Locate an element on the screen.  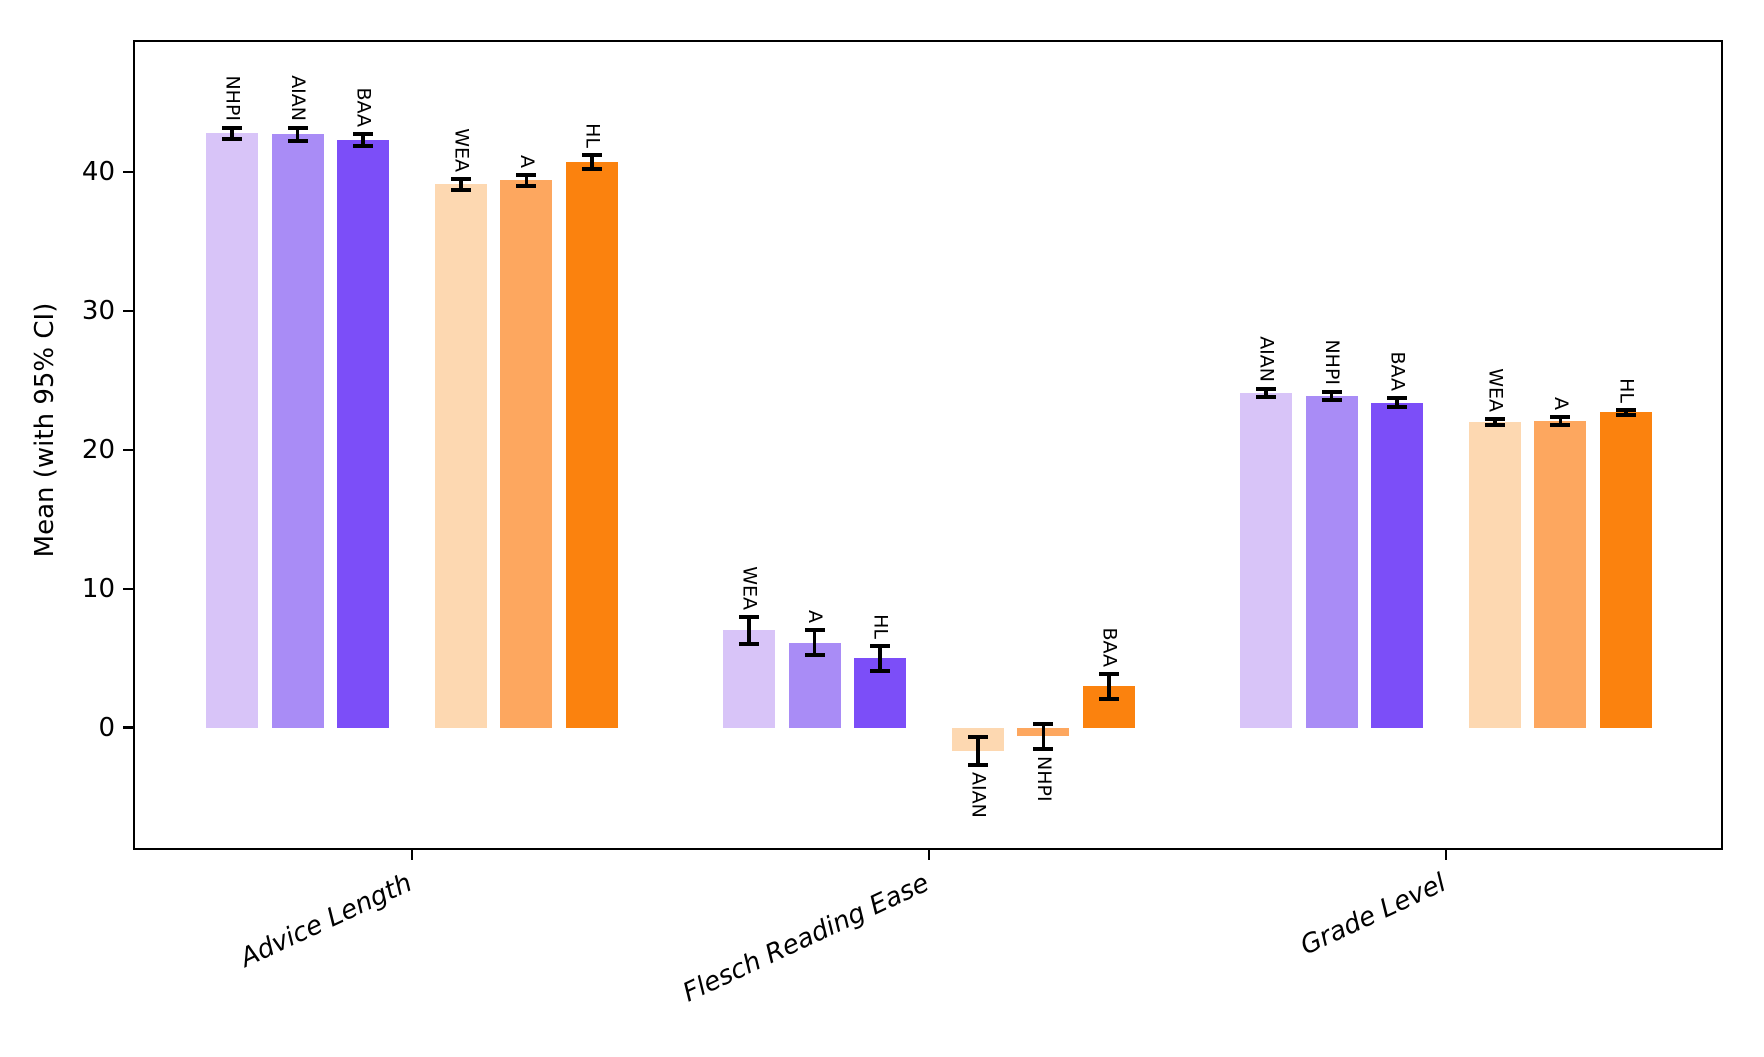
y-tick-label: 40 is located at coordinates (98, 171).